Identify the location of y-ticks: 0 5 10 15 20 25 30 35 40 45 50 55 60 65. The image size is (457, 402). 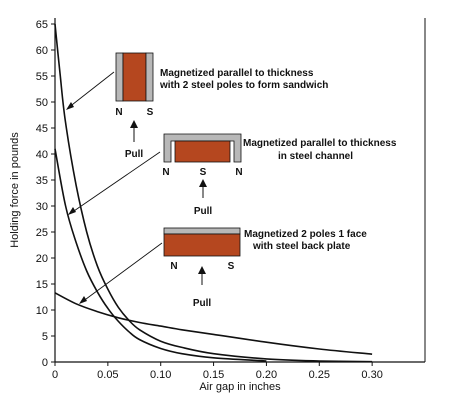
(45, 194).